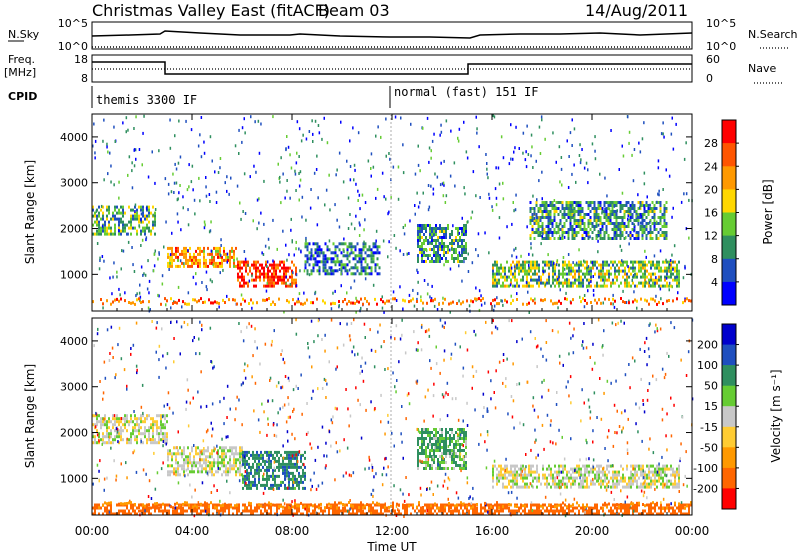  I want to click on freq-panel: Freq. [MHz] 18 8 60 0 Nave, so click(394, 69).